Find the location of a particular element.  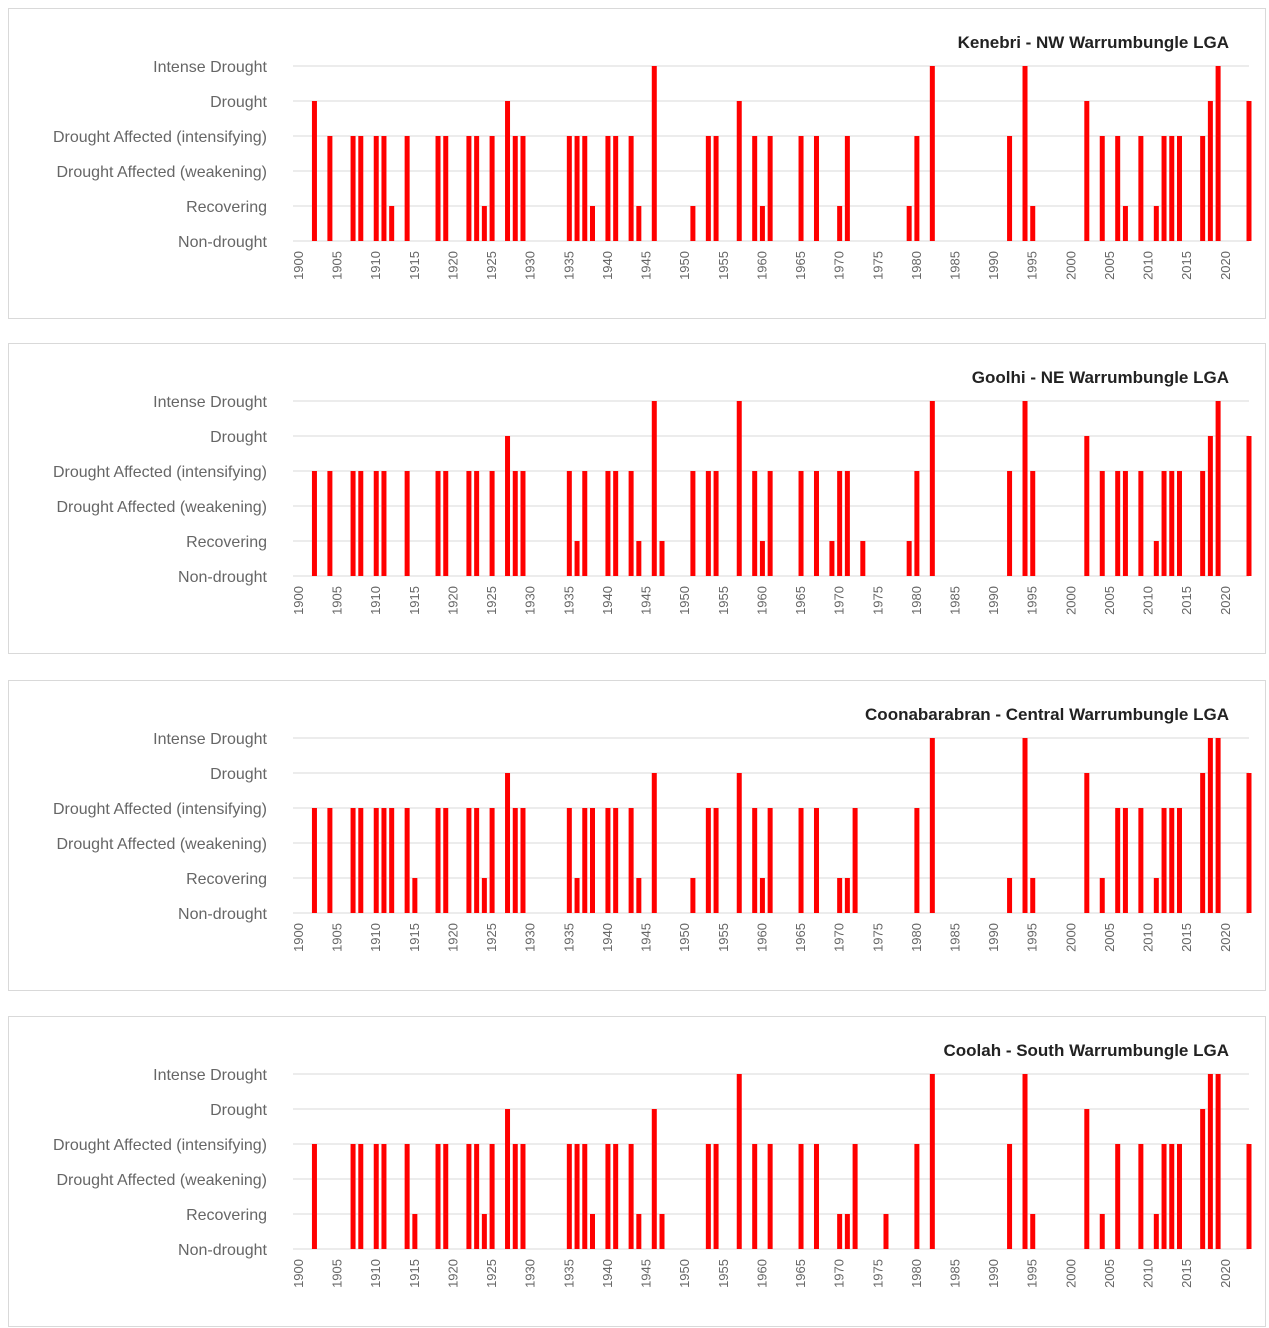

x-tick-label: 1990 is located at coordinates (993, 265).